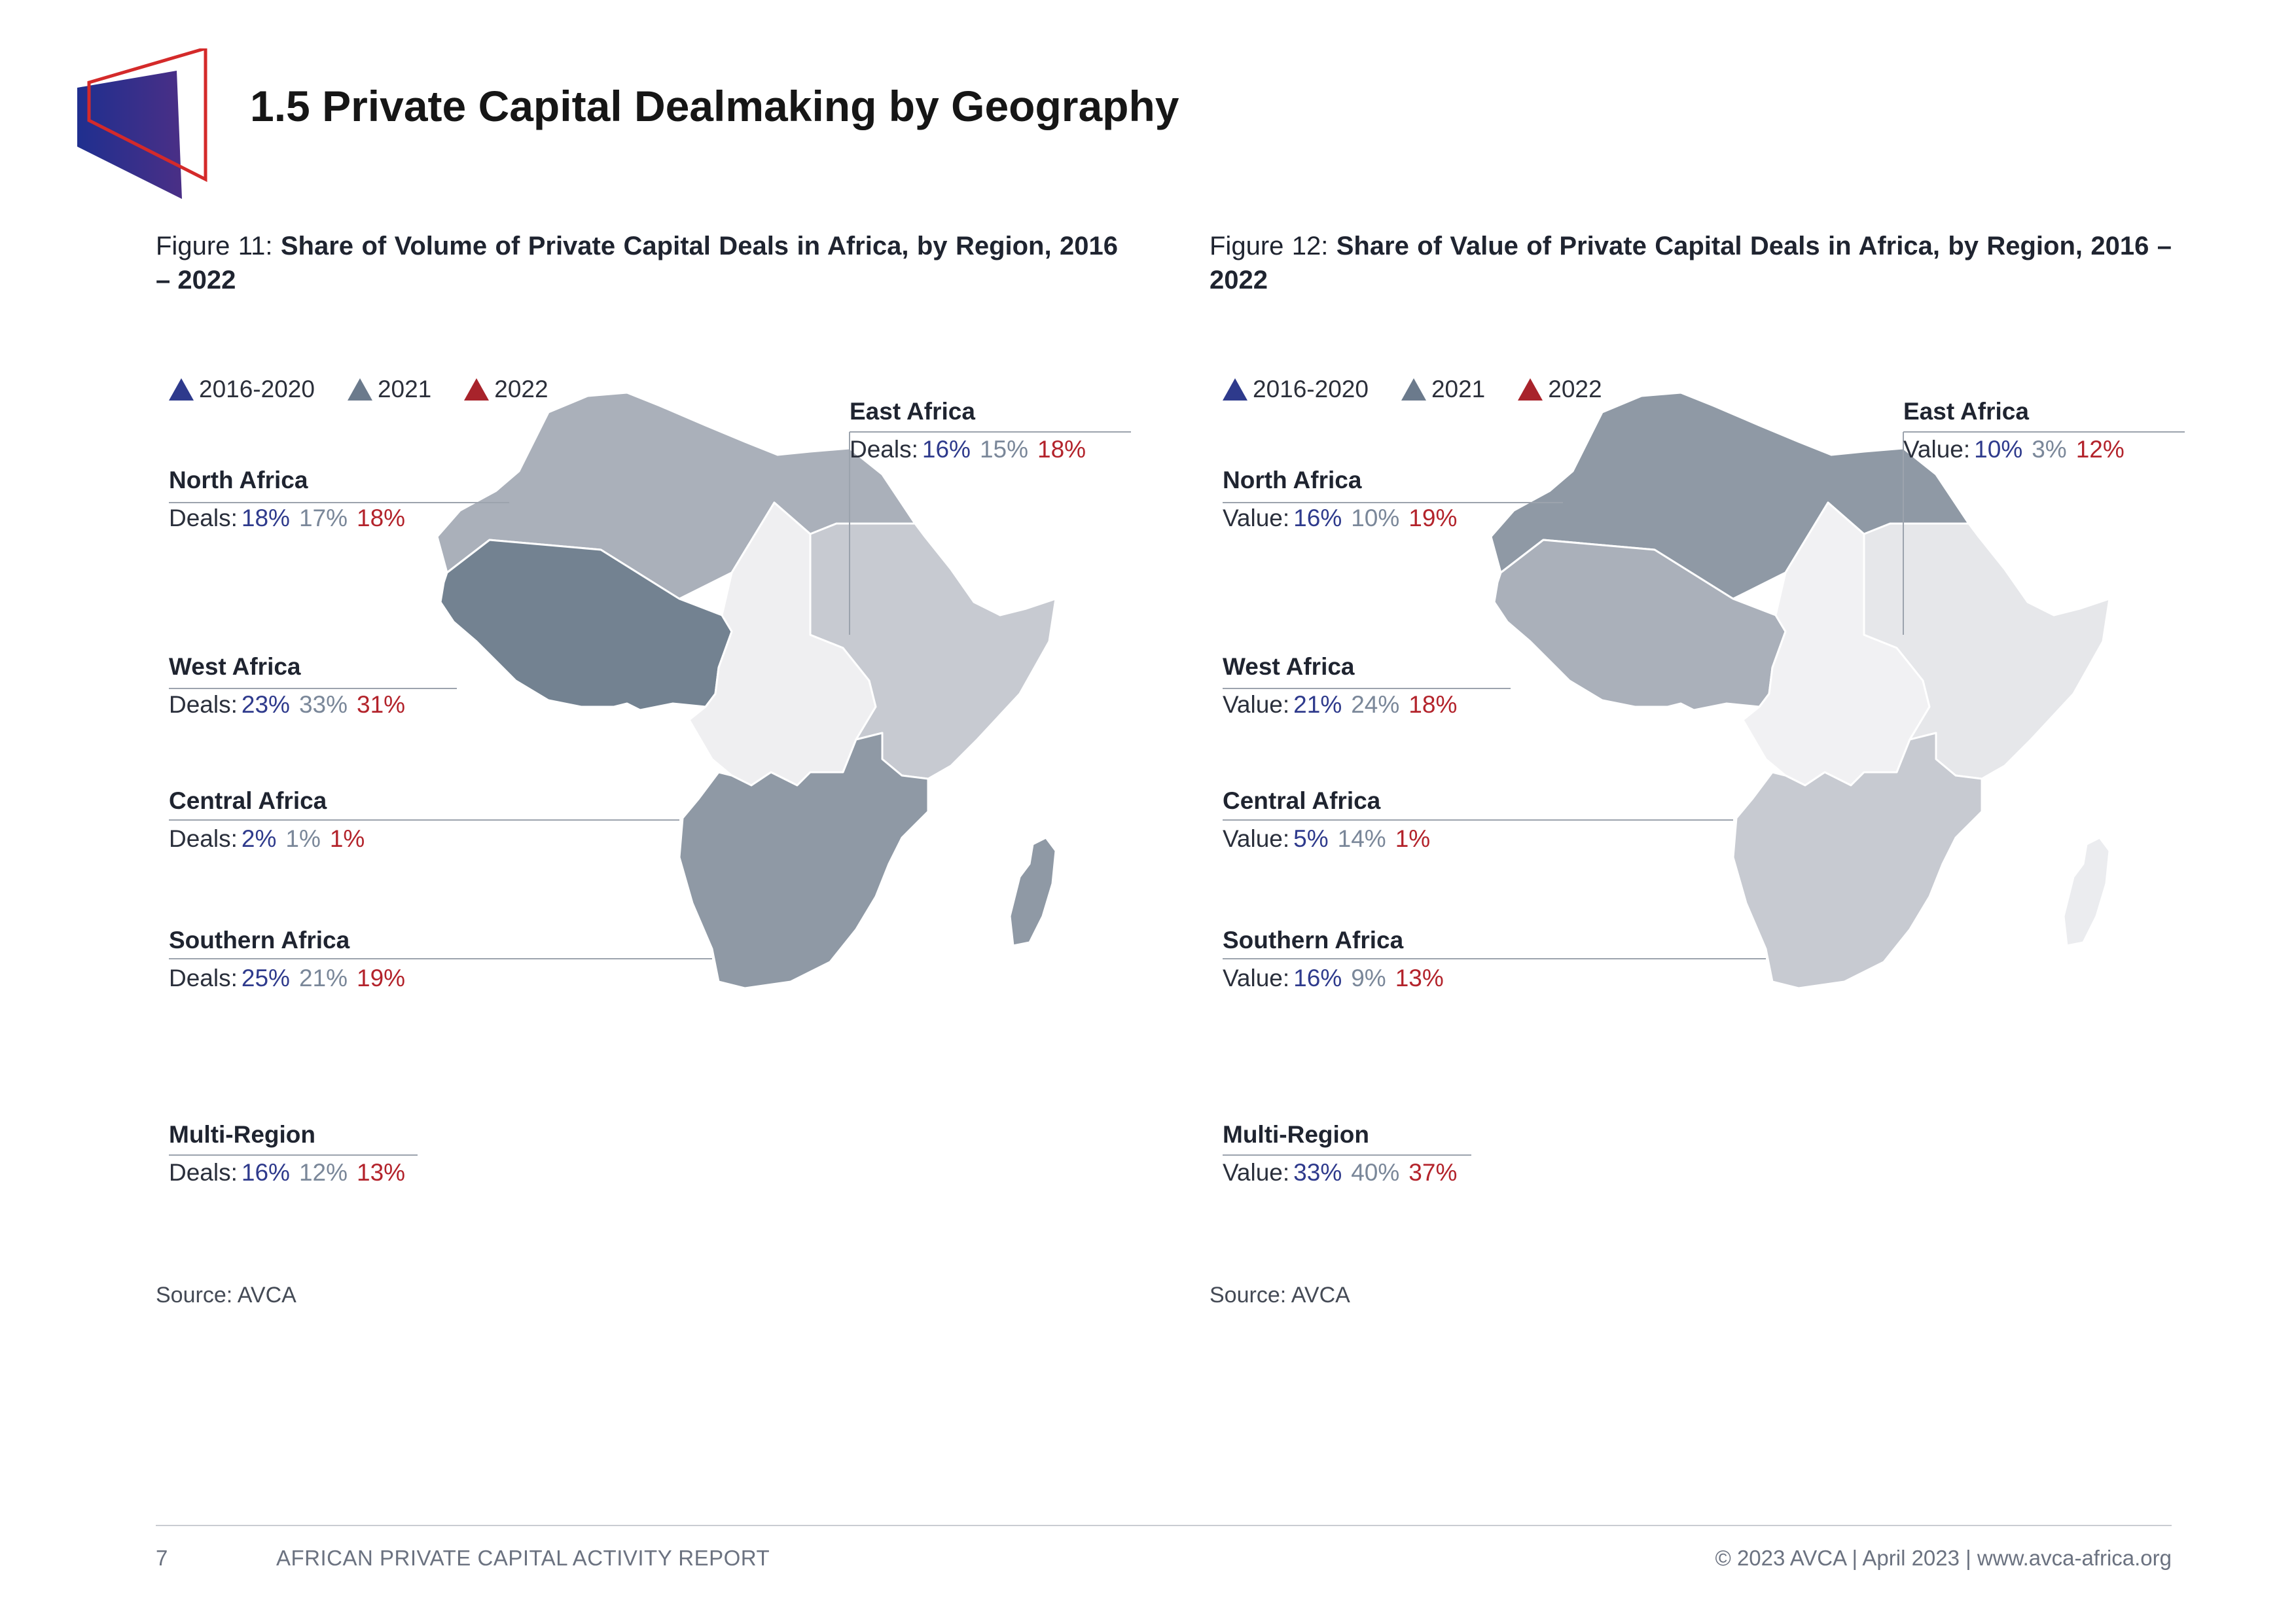 The width and height of the screenshot is (2296, 1623). What do you see at coordinates (1375, 1172) in the screenshot?
I see `value-2021: 40%` at bounding box center [1375, 1172].